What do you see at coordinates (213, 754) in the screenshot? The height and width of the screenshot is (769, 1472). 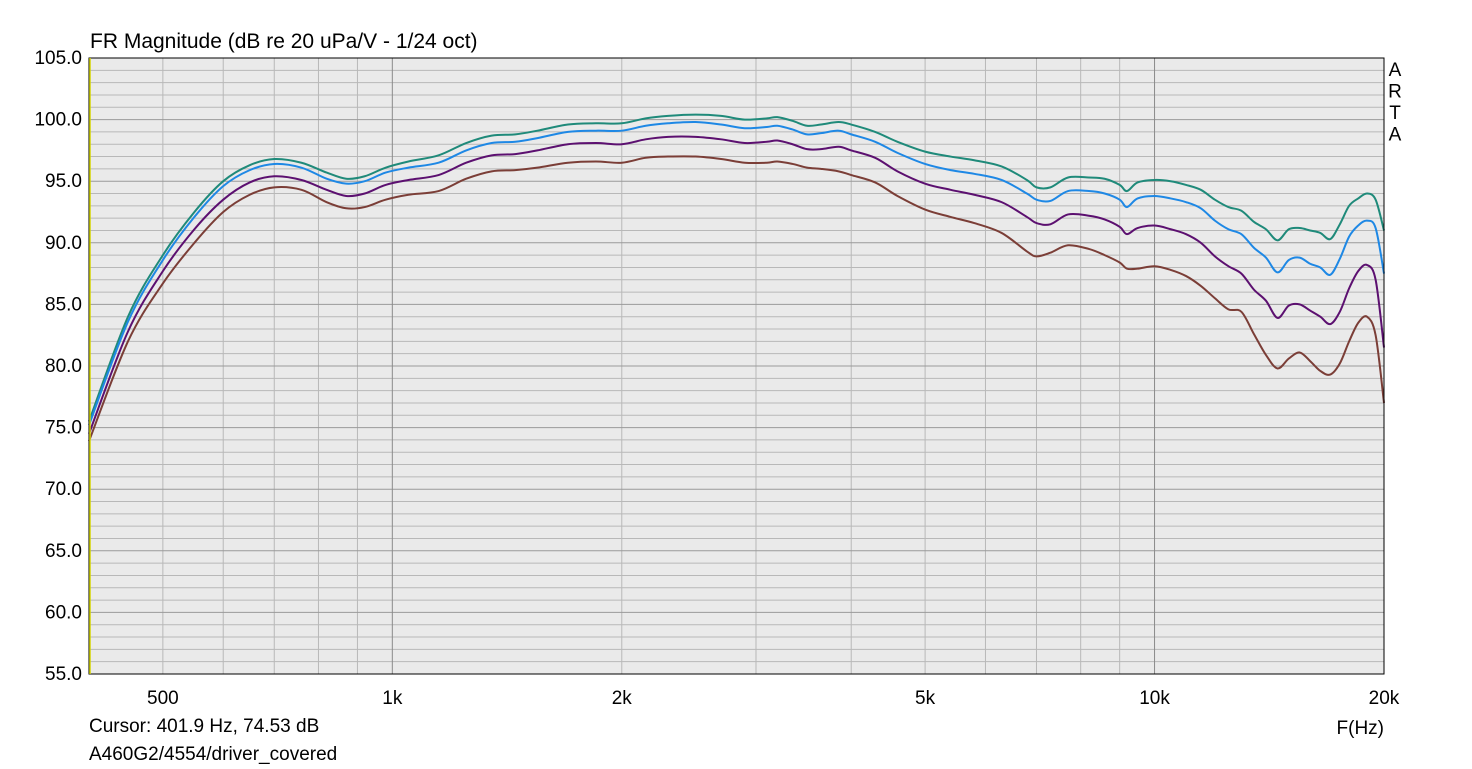 I see `file-label: A460G2/4554/driver_covered` at bounding box center [213, 754].